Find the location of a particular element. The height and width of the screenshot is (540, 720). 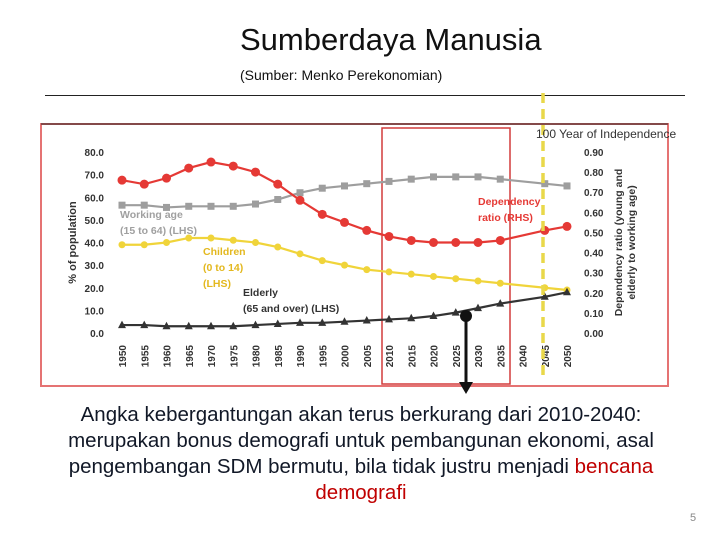

independence-annotation: 100 Year of Independence is located at coordinates (606, 134).